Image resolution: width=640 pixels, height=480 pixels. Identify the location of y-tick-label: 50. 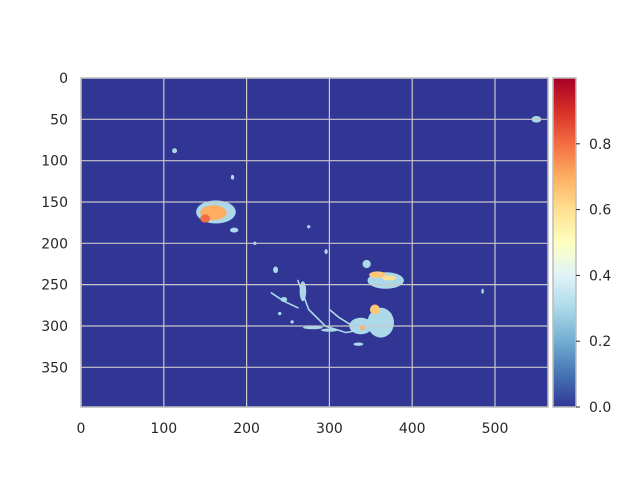
(59, 120).